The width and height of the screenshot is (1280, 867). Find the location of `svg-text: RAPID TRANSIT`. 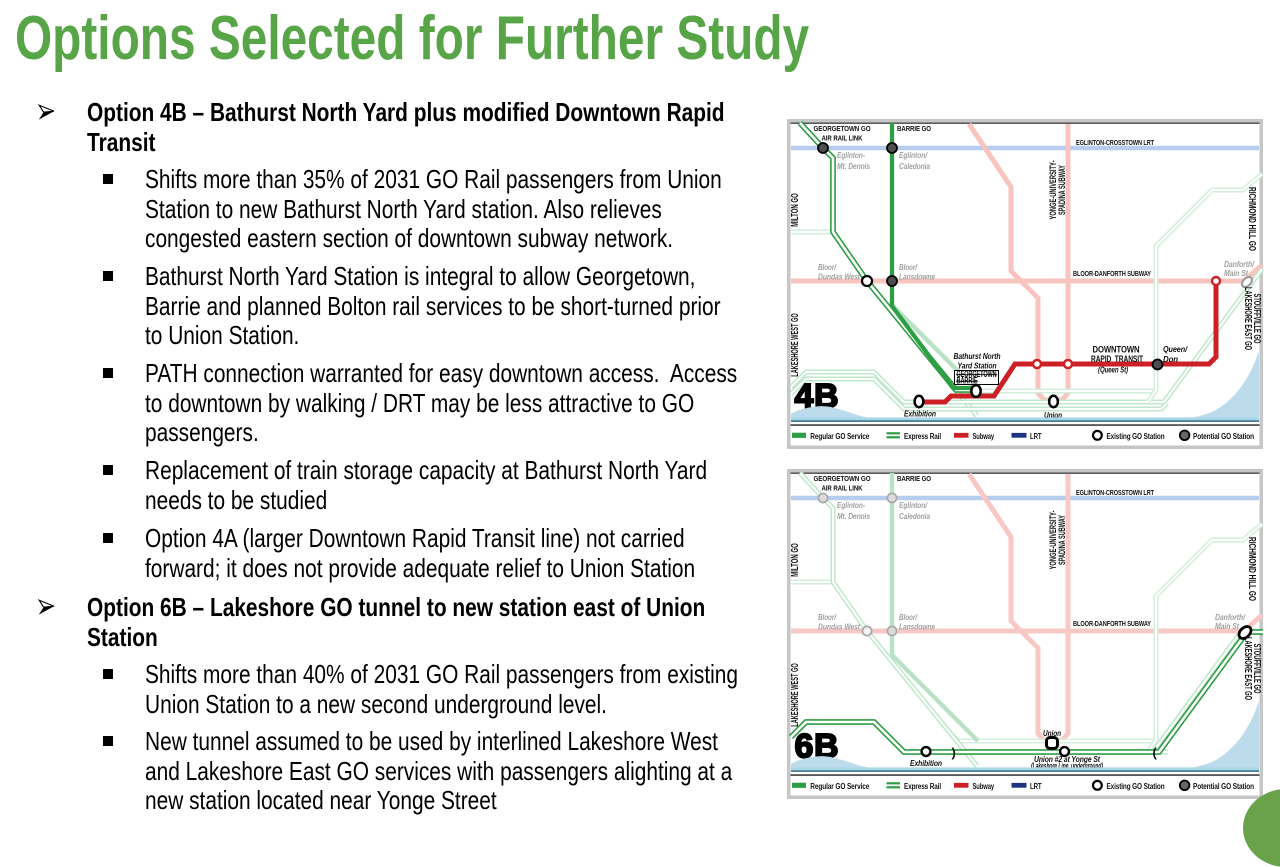

svg-text: RAPID TRANSIT is located at coordinates (1117, 359).